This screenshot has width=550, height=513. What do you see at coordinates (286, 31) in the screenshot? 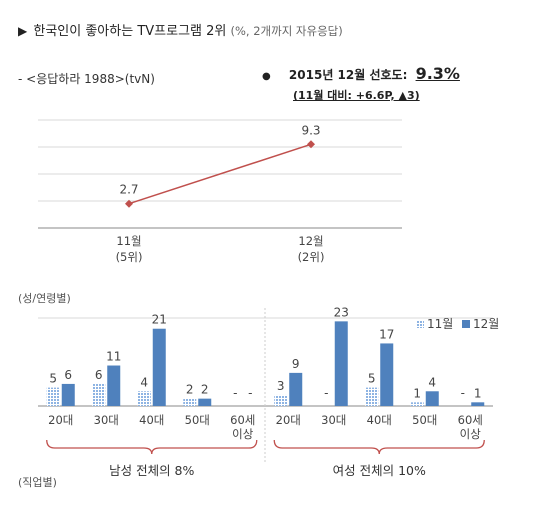
I see `title-note: (%, 2개까지 자유응답)` at bounding box center [286, 31].